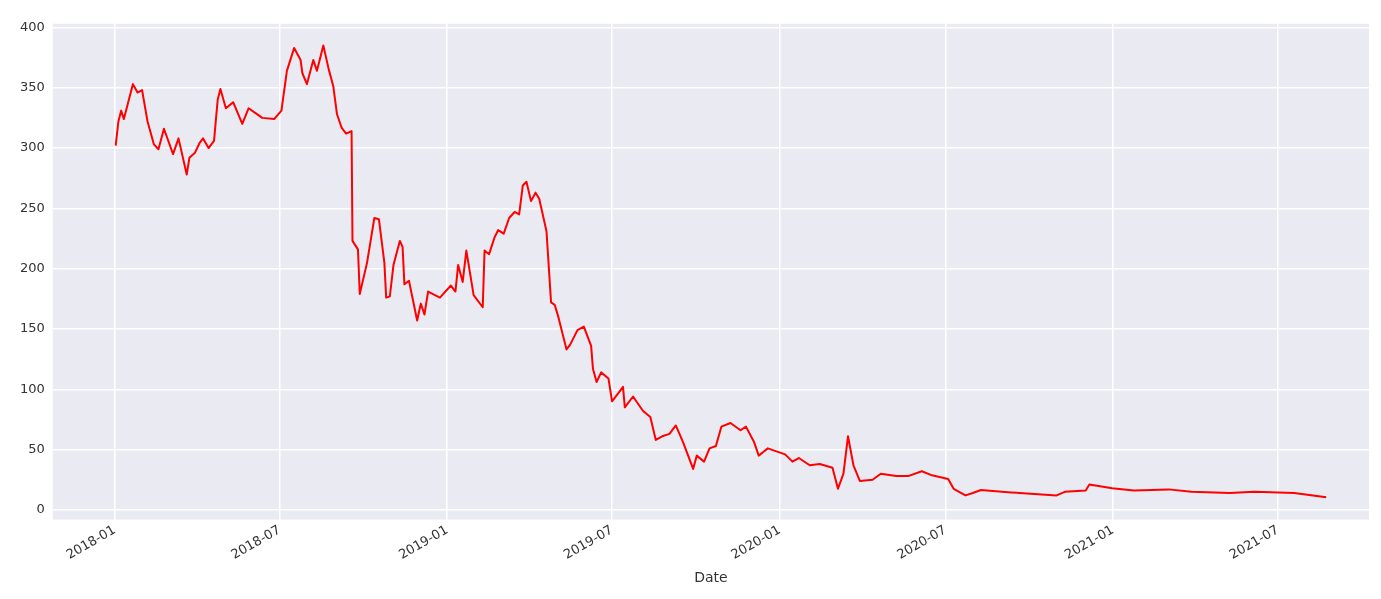 The image size is (1381, 599). Describe the element at coordinates (32, 268) in the screenshot. I see `y-tick-label: 200` at that location.